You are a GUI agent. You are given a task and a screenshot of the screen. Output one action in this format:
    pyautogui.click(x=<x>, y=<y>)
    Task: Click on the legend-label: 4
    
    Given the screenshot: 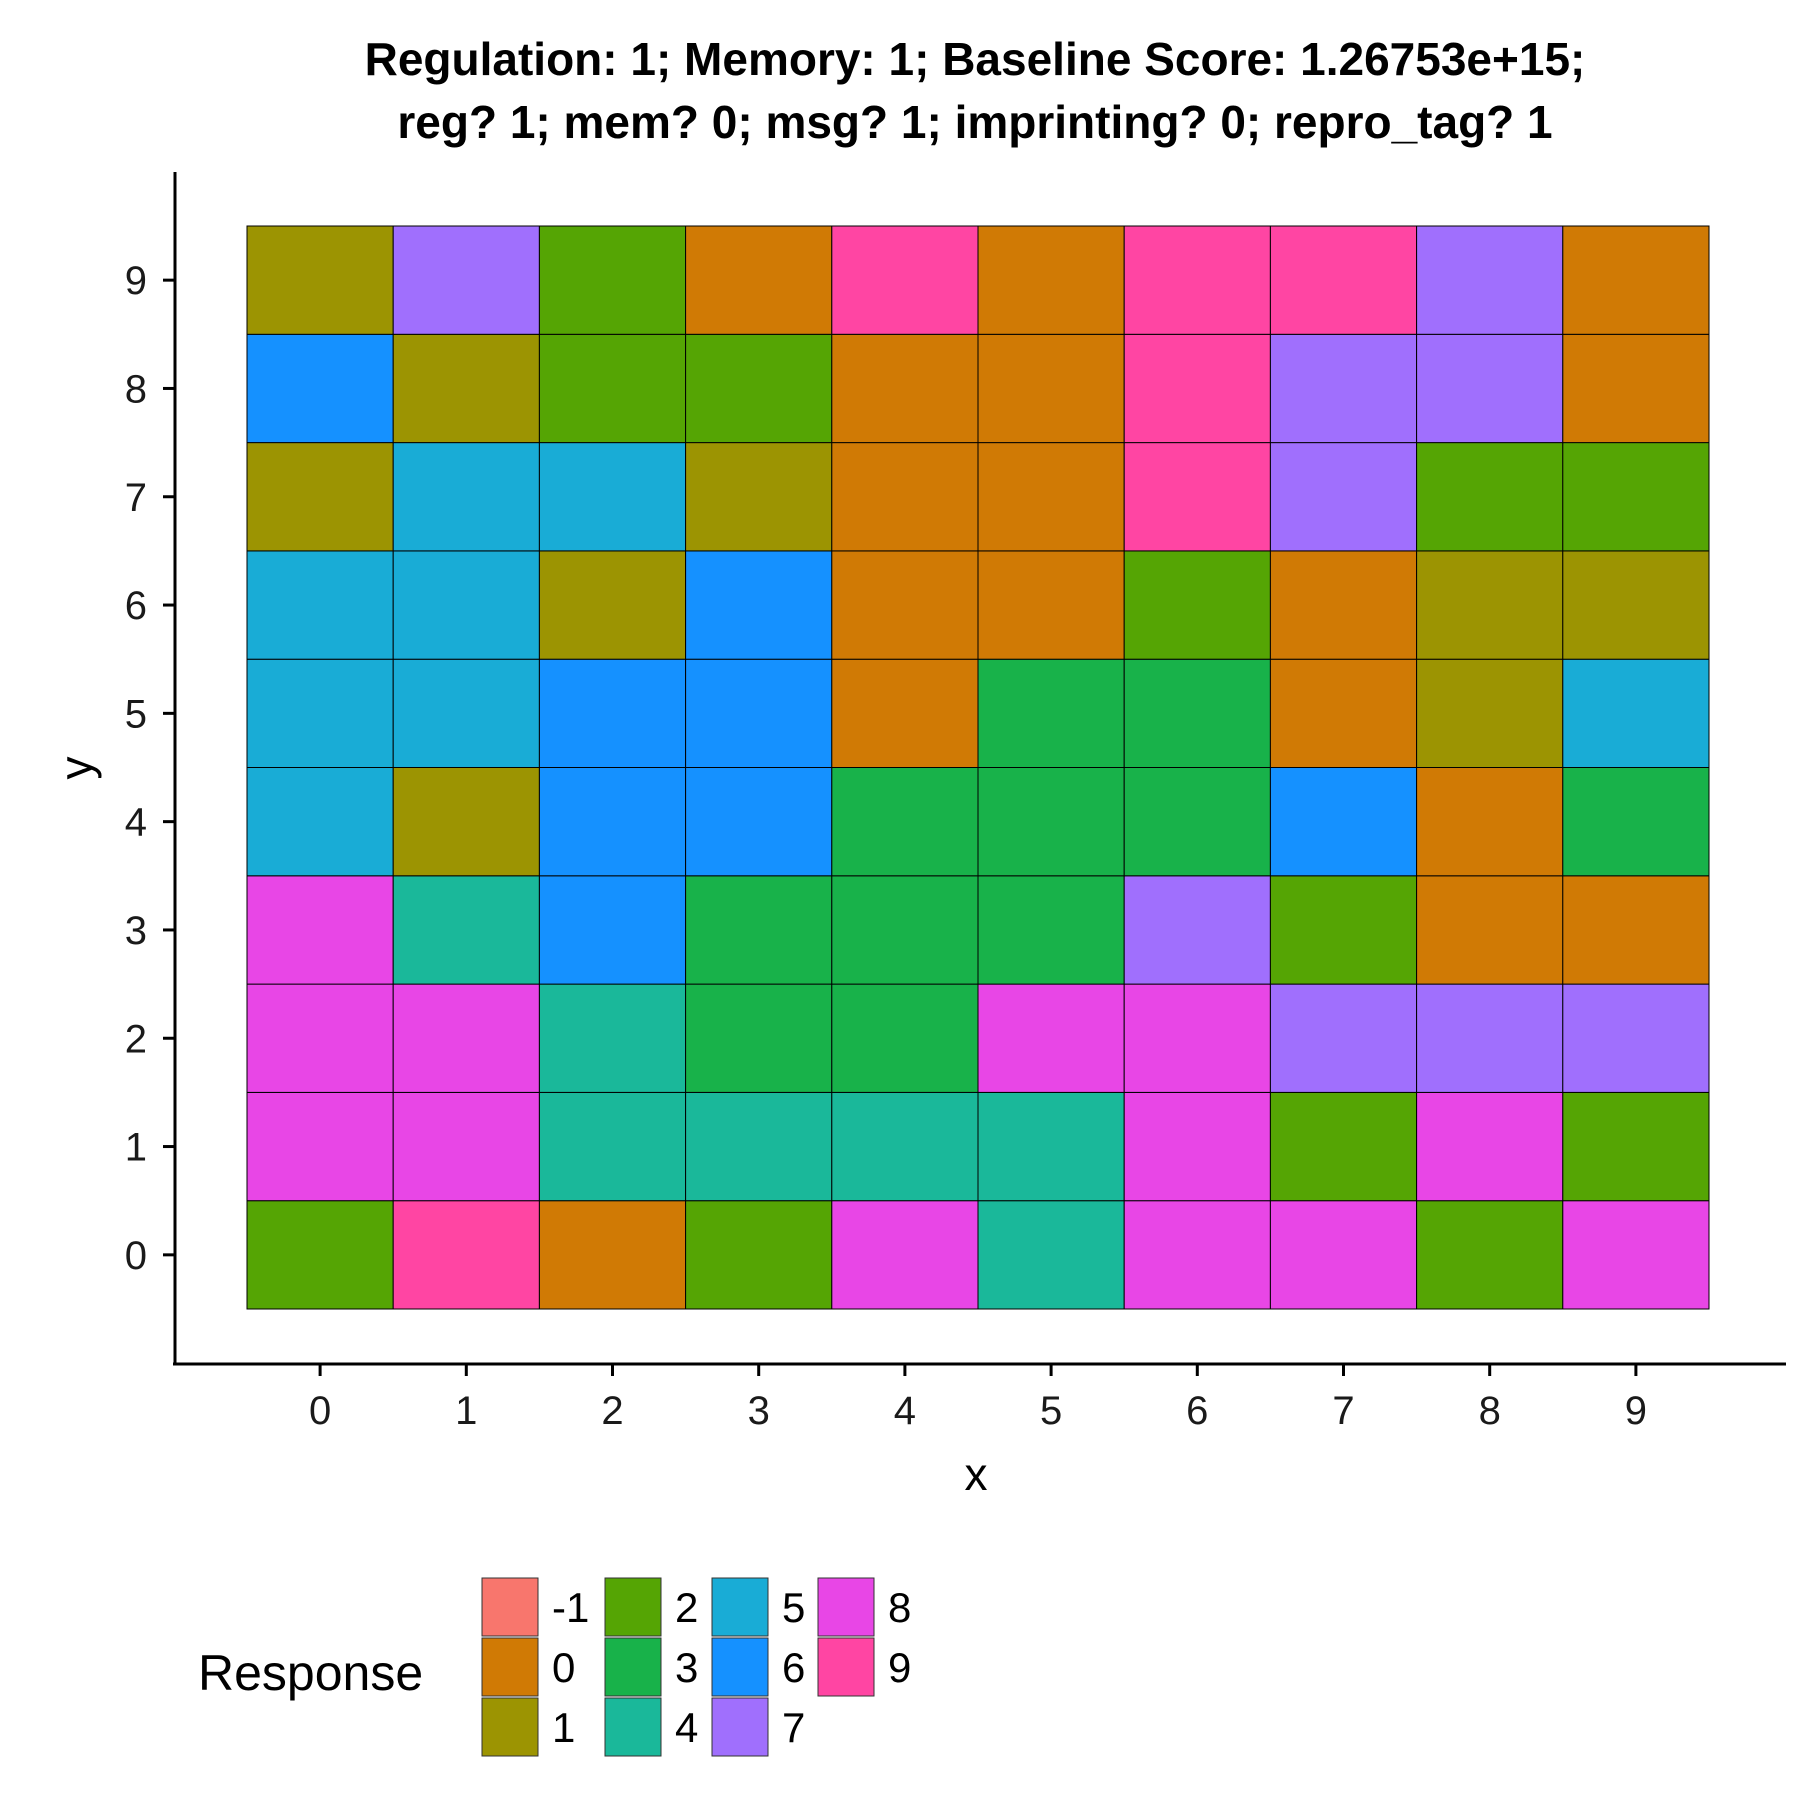 What is the action you would take?
    pyautogui.click(x=686, y=1727)
    